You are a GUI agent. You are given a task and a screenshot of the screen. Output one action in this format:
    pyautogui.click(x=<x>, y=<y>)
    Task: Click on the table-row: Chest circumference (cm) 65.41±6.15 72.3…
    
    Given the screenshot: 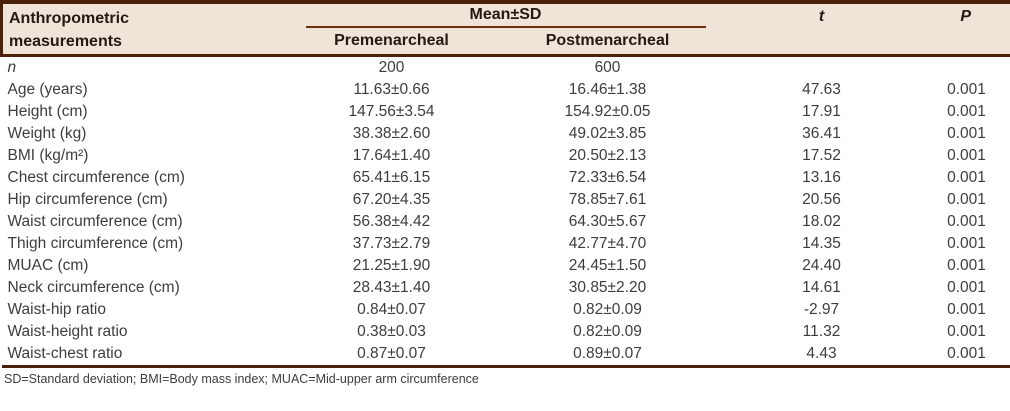 What is the action you would take?
    pyautogui.click(x=506, y=178)
    